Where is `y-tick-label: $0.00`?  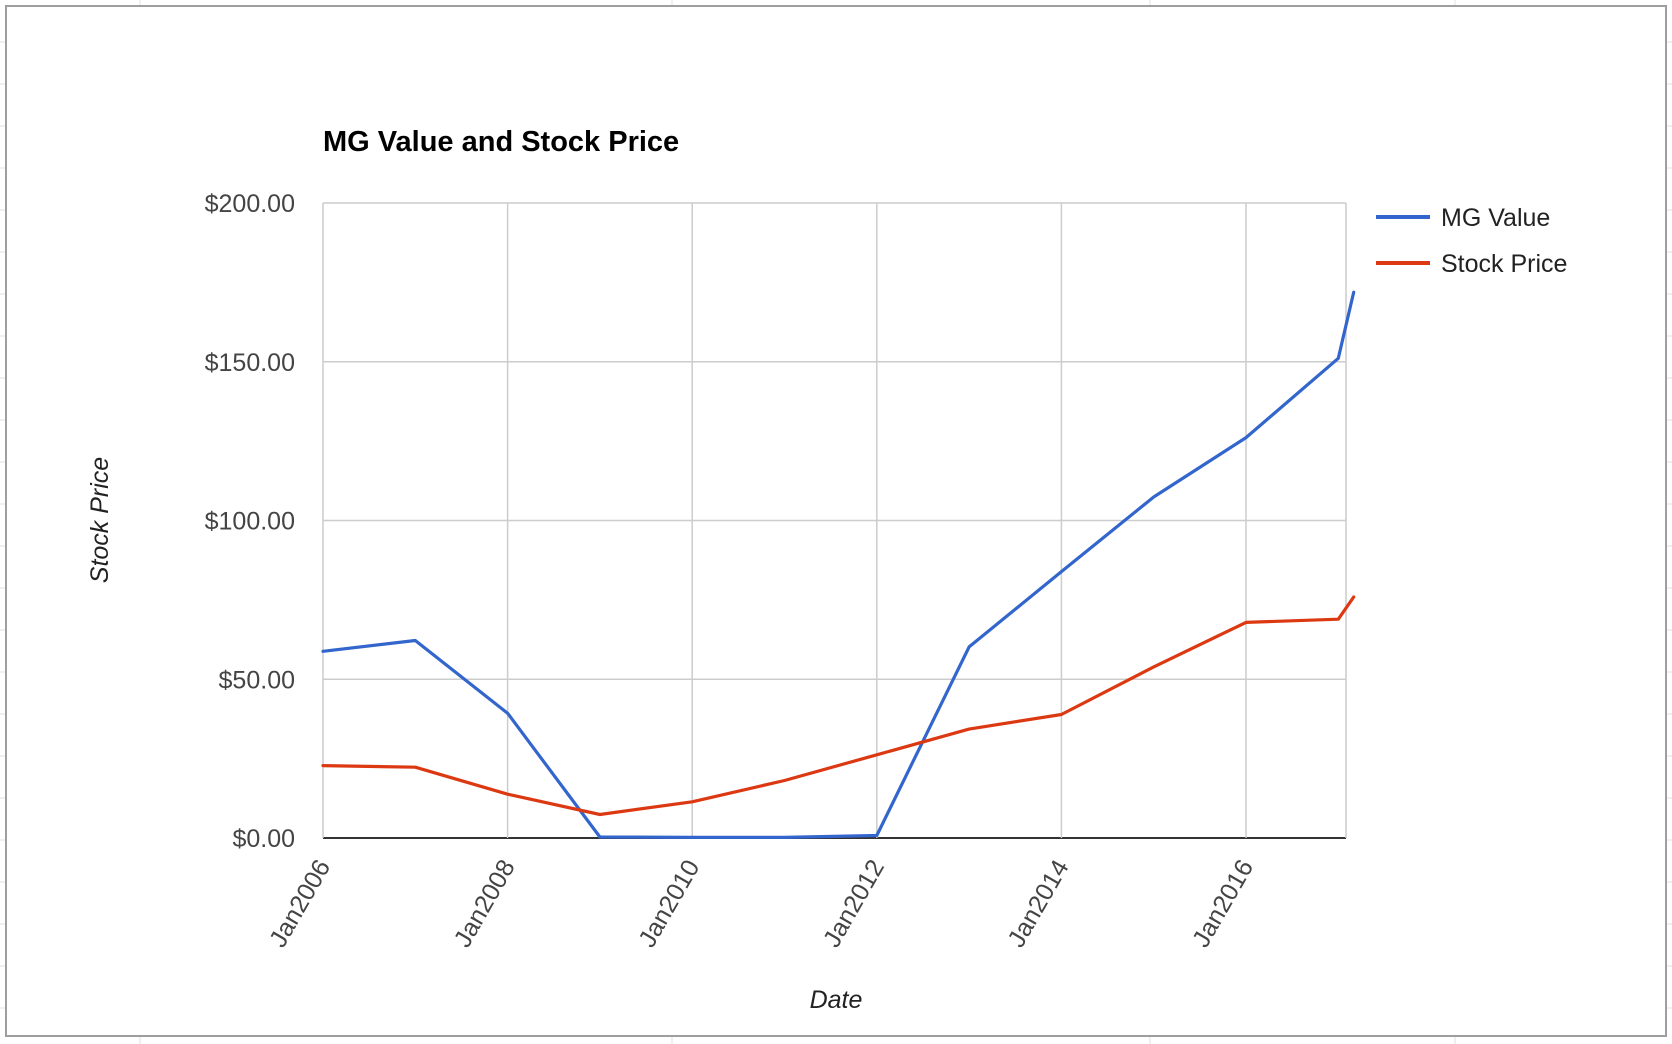
y-tick-label: $0.00 is located at coordinates (263, 839).